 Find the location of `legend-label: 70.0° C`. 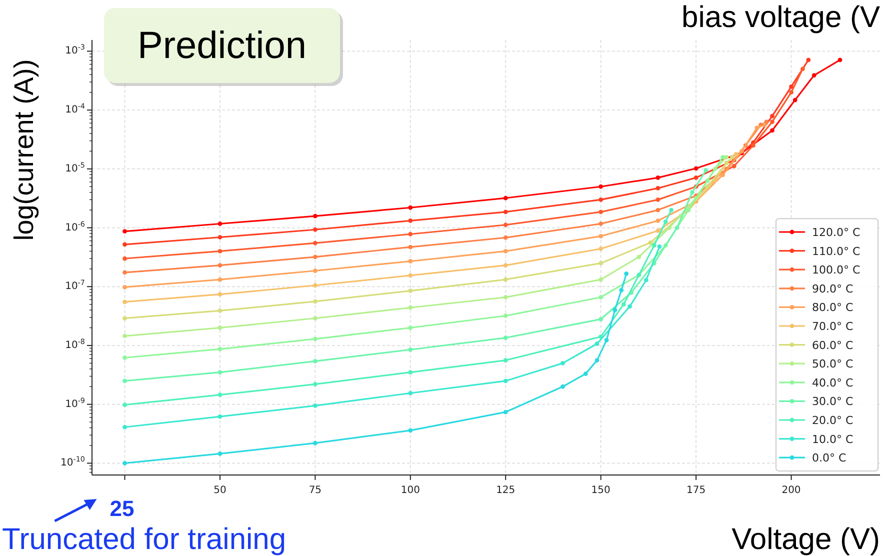

legend-label: 70.0° C is located at coordinates (833, 326).